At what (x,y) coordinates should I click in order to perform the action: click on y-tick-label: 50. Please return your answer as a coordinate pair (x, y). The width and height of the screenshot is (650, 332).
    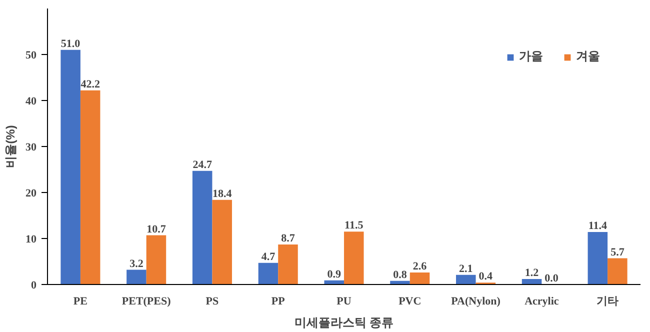
    Looking at the image, I should click on (31, 56).